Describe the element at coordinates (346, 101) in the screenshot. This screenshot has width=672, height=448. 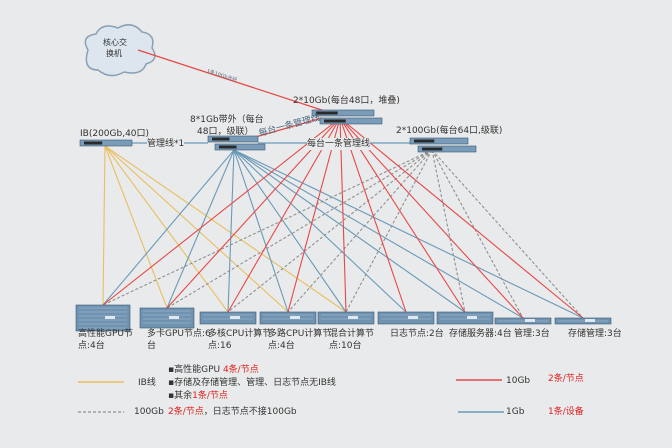
I see `switch-10gb-label: 2*10Gb(每台48口，堆叠)` at that location.